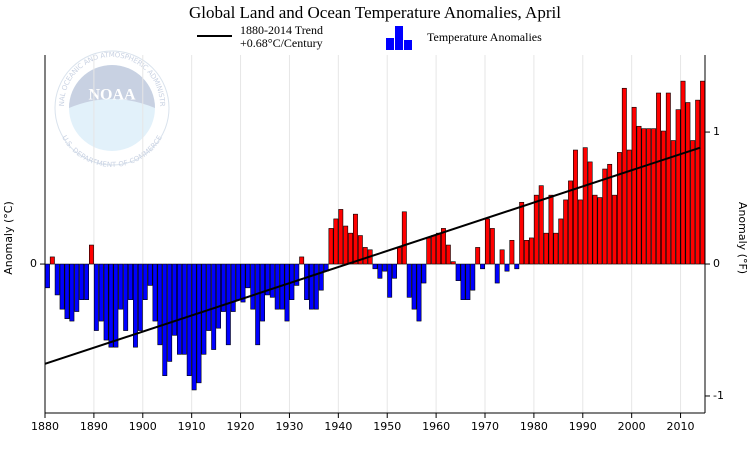 The width and height of the screenshot is (750, 450). I want to click on x-tick-label: 1960, so click(436, 426).